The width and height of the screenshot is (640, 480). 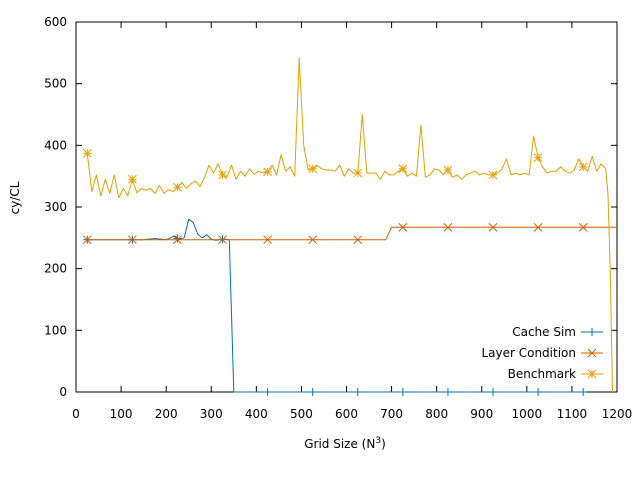 What do you see at coordinates (76, 414) in the screenshot?
I see `x-tick-label: 0` at bounding box center [76, 414].